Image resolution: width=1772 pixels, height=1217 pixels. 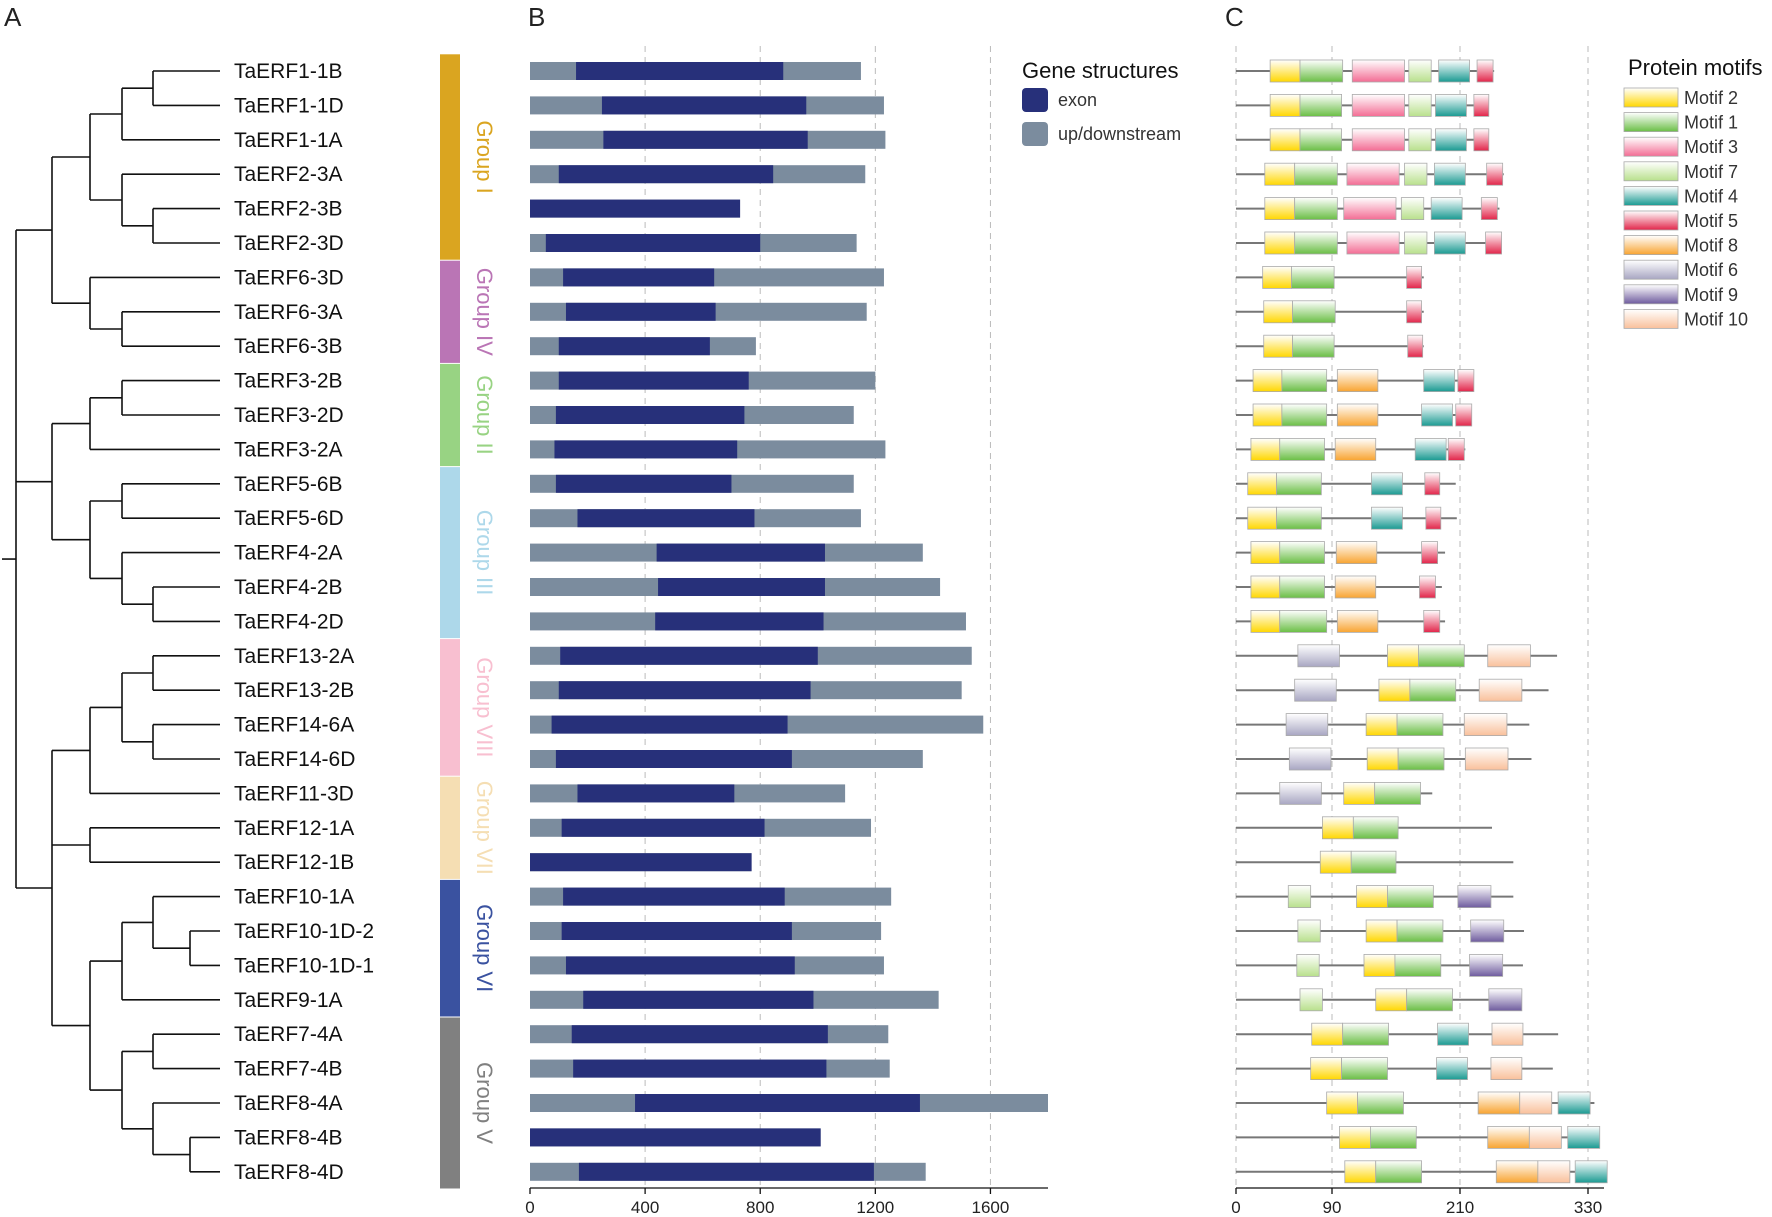 I want to click on x-tick-label-c-0: 0, so click(x=1235, y=1207).